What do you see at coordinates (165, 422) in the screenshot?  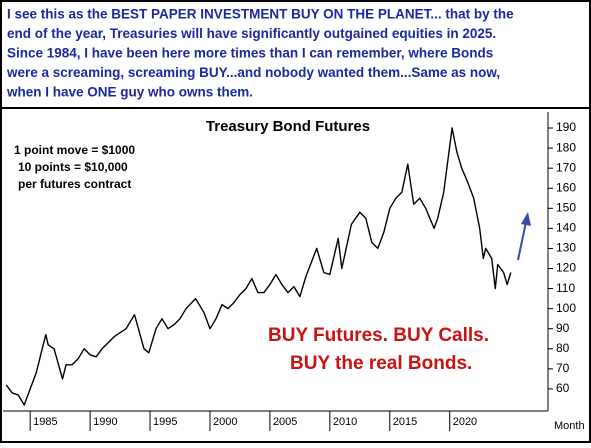 I see `x-tick-label: 1995` at bounding box center [165, 422].